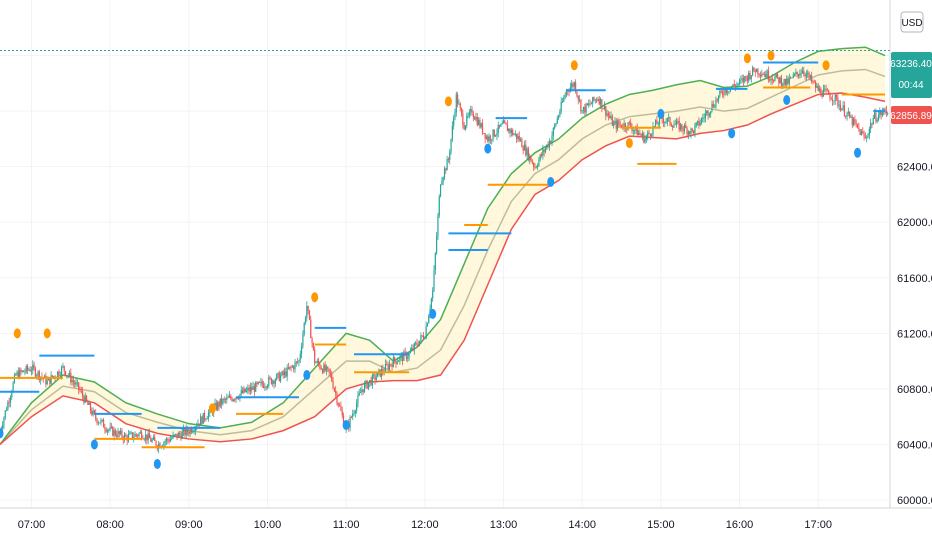 Image resolution: width=932 pixels, height=550 pixels. I want to click on currency-button: USD, so click(912, 22).